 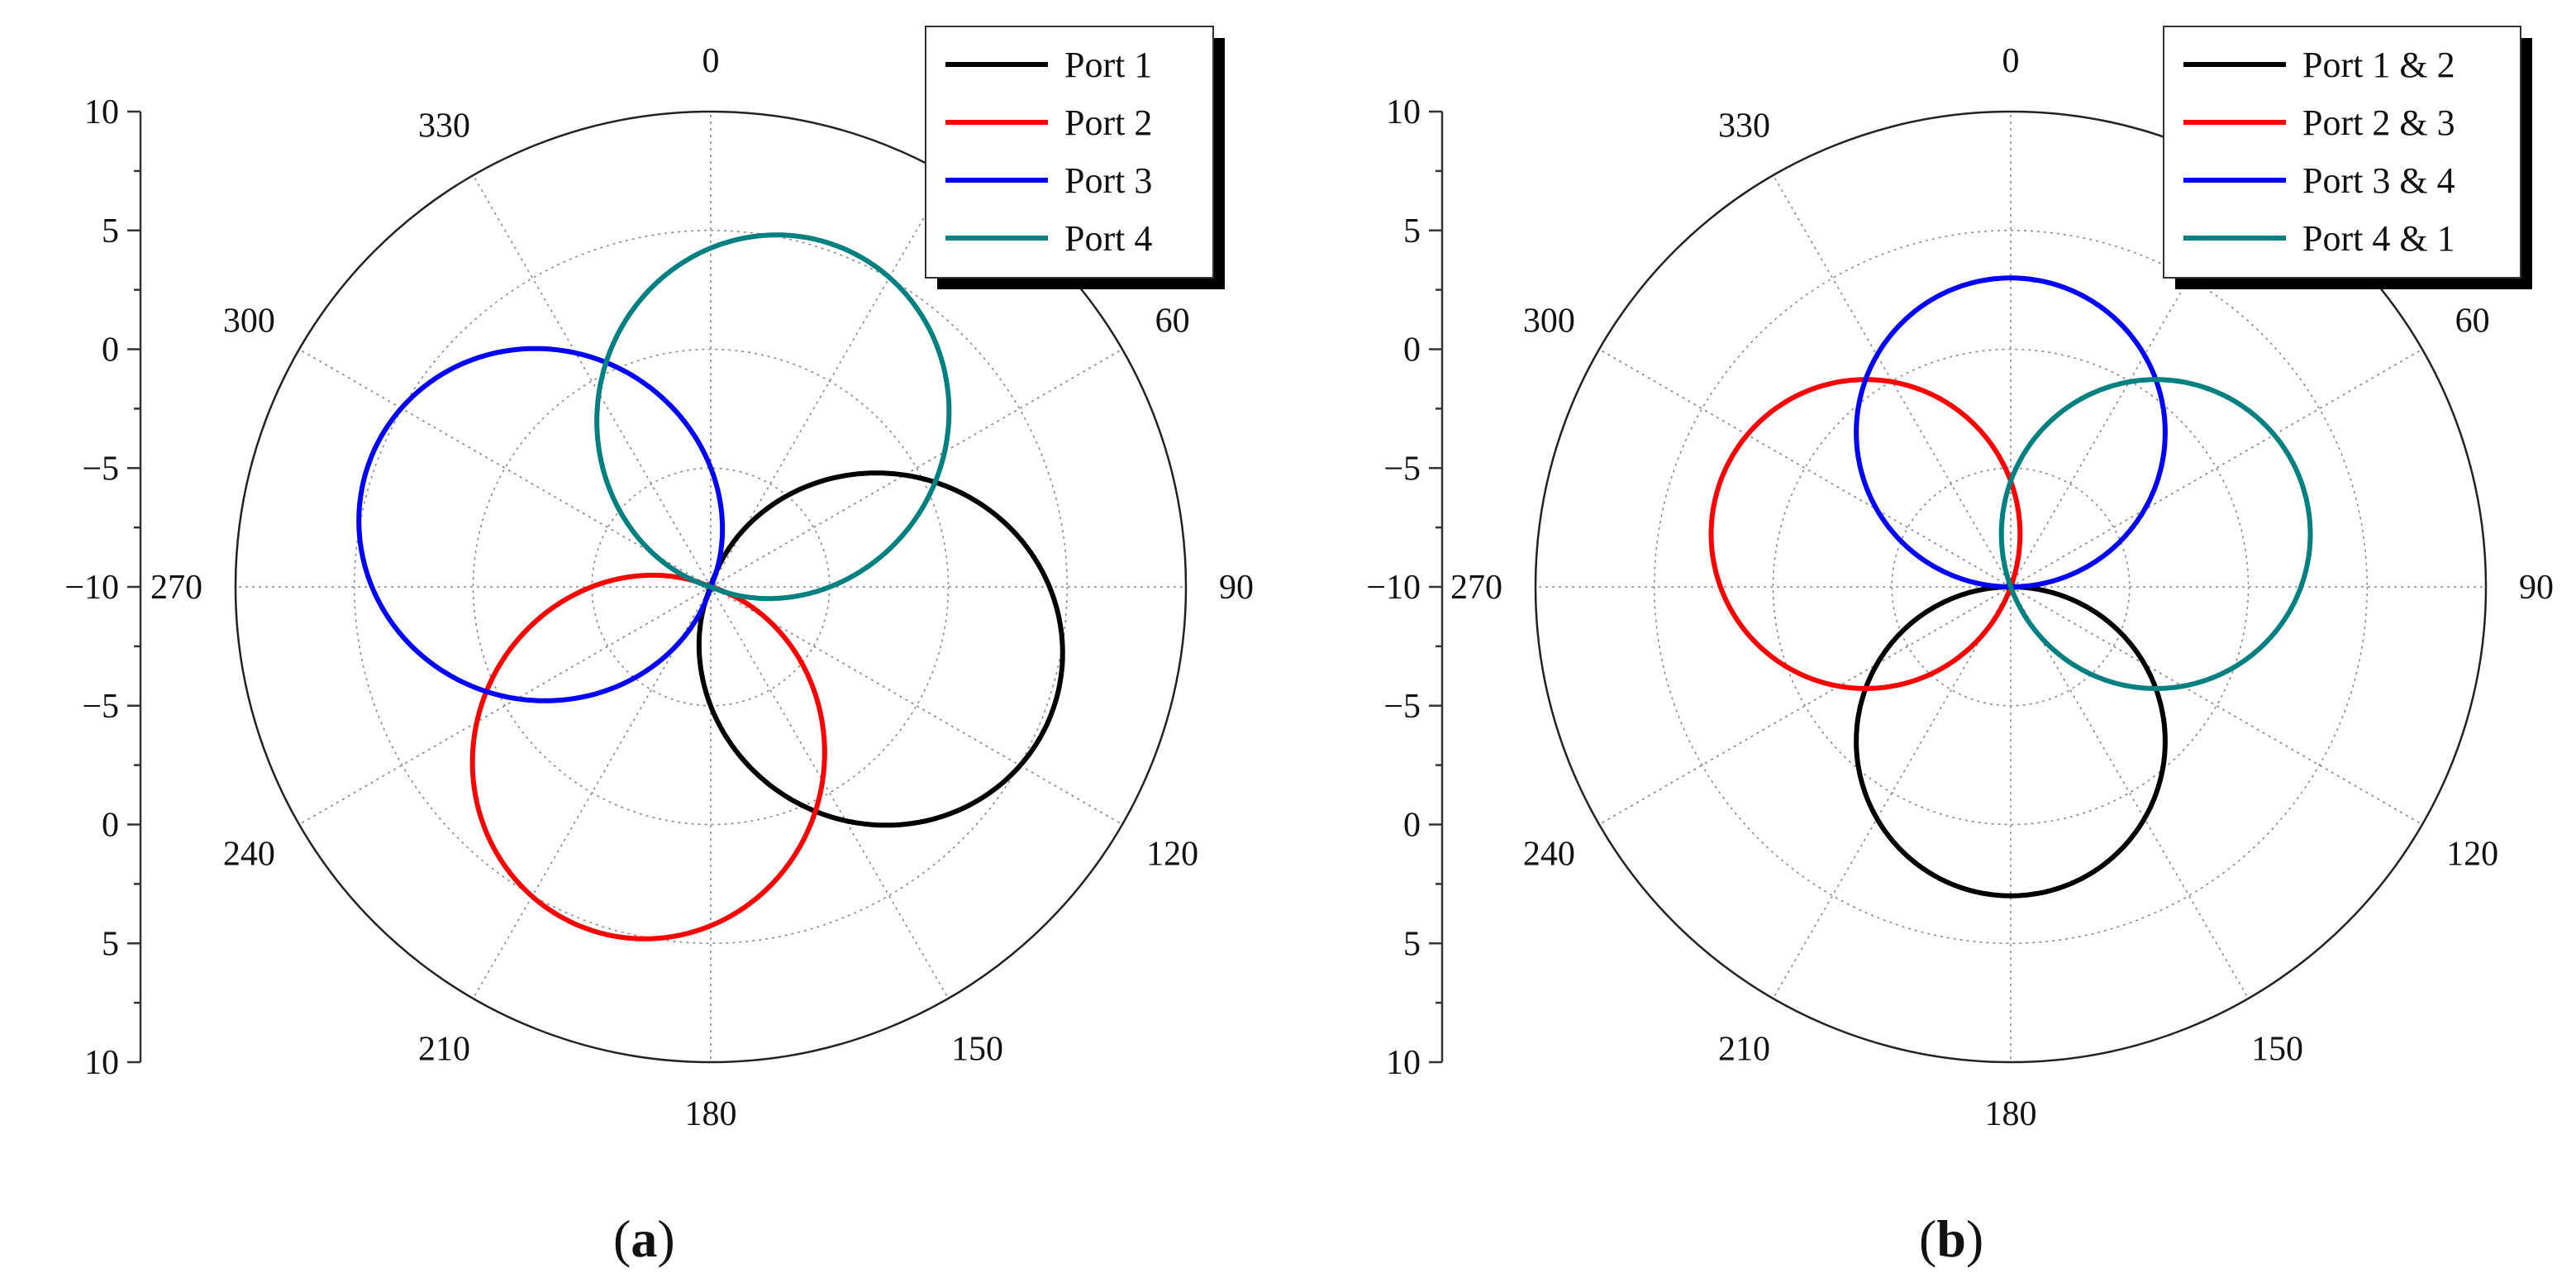 I want to click on legend-label: Port 2 & 3, so click(x=2379, y=122).